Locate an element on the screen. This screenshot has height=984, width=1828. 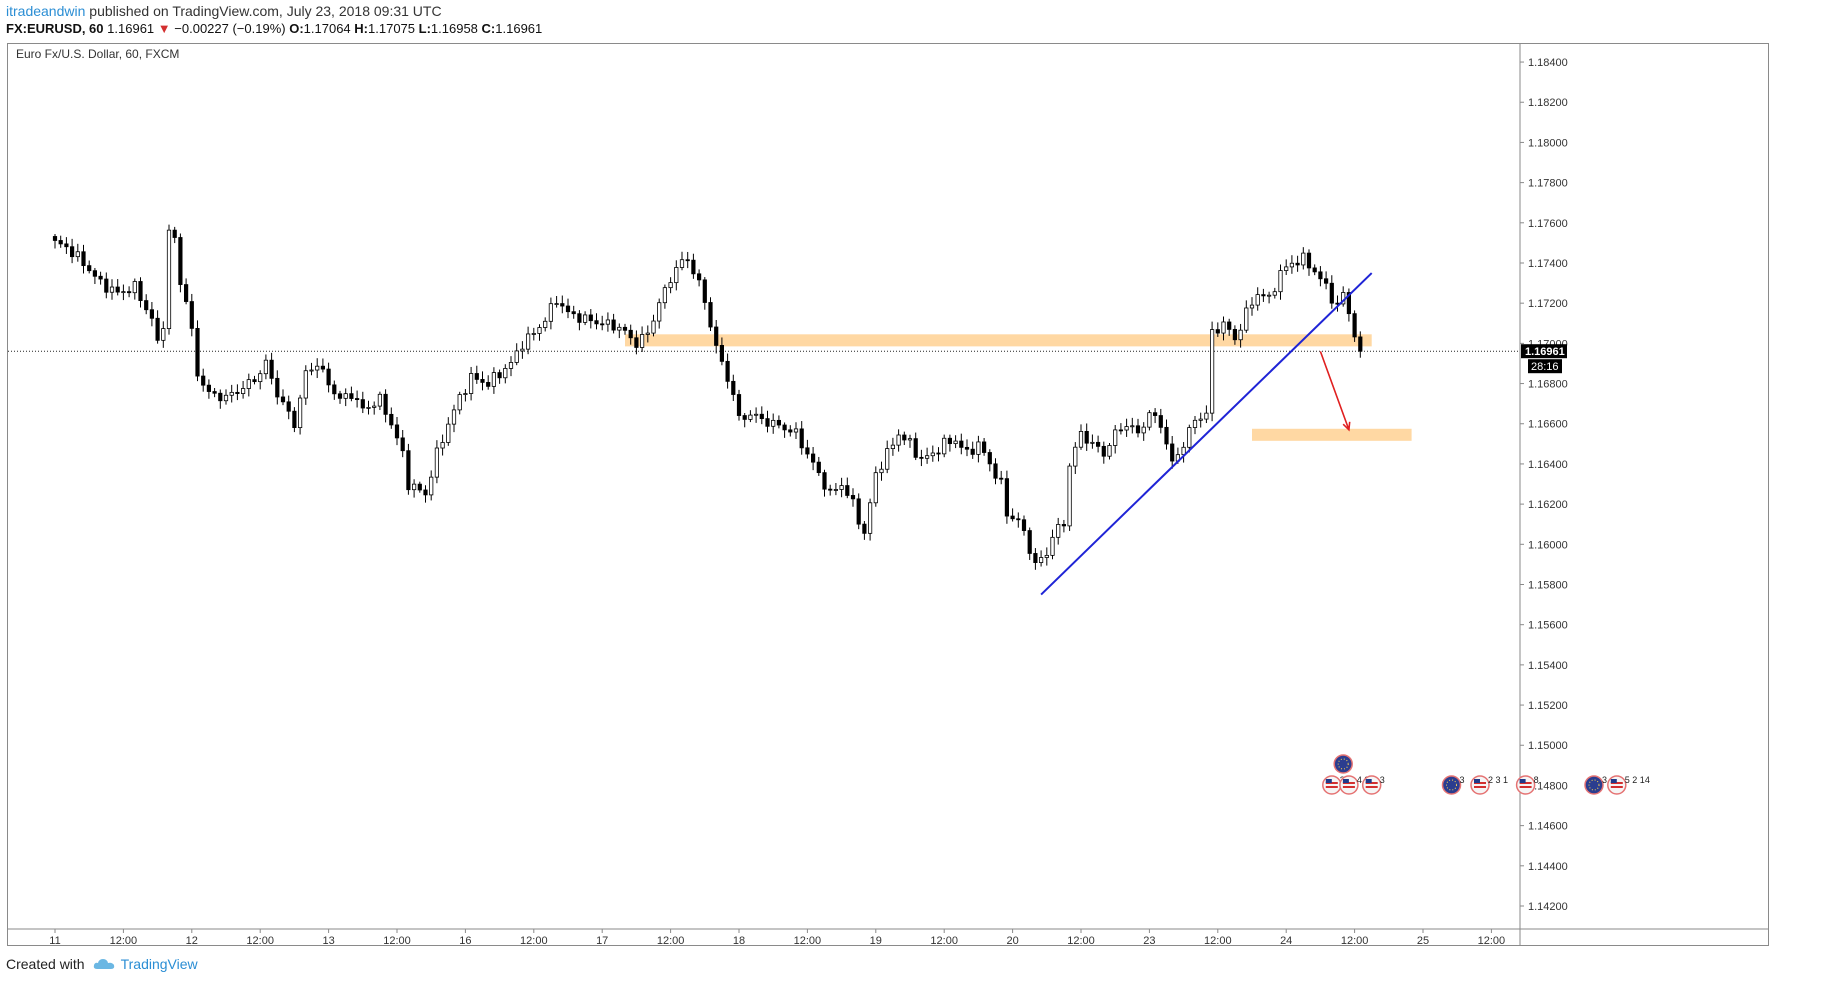
tradingview-brand: TradingView is located at coordinates (145, 964).